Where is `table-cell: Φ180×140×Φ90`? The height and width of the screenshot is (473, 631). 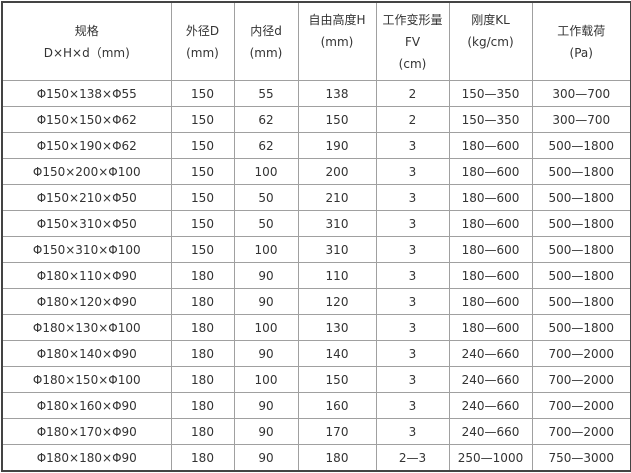 table-cell: Φ180×140×Φ90 is located at coordinates (86, 353).